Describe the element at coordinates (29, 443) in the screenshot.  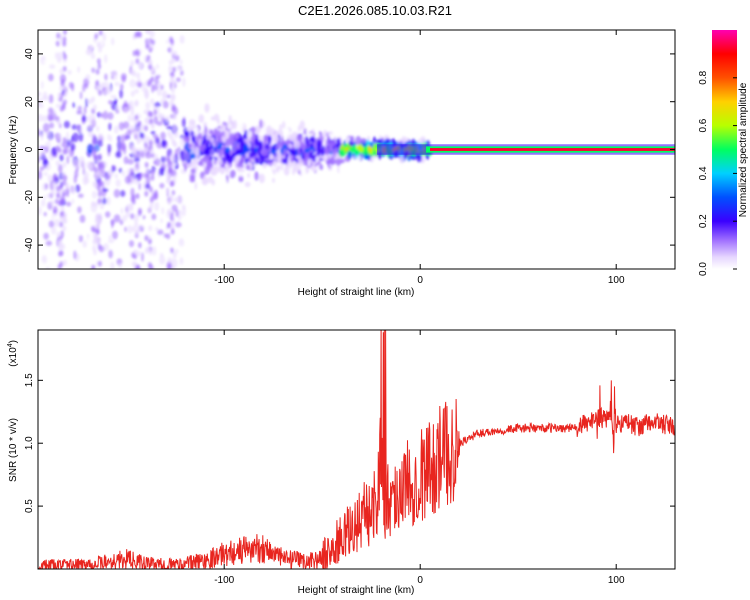
I see `y-tick-label: 1.0` at that location.